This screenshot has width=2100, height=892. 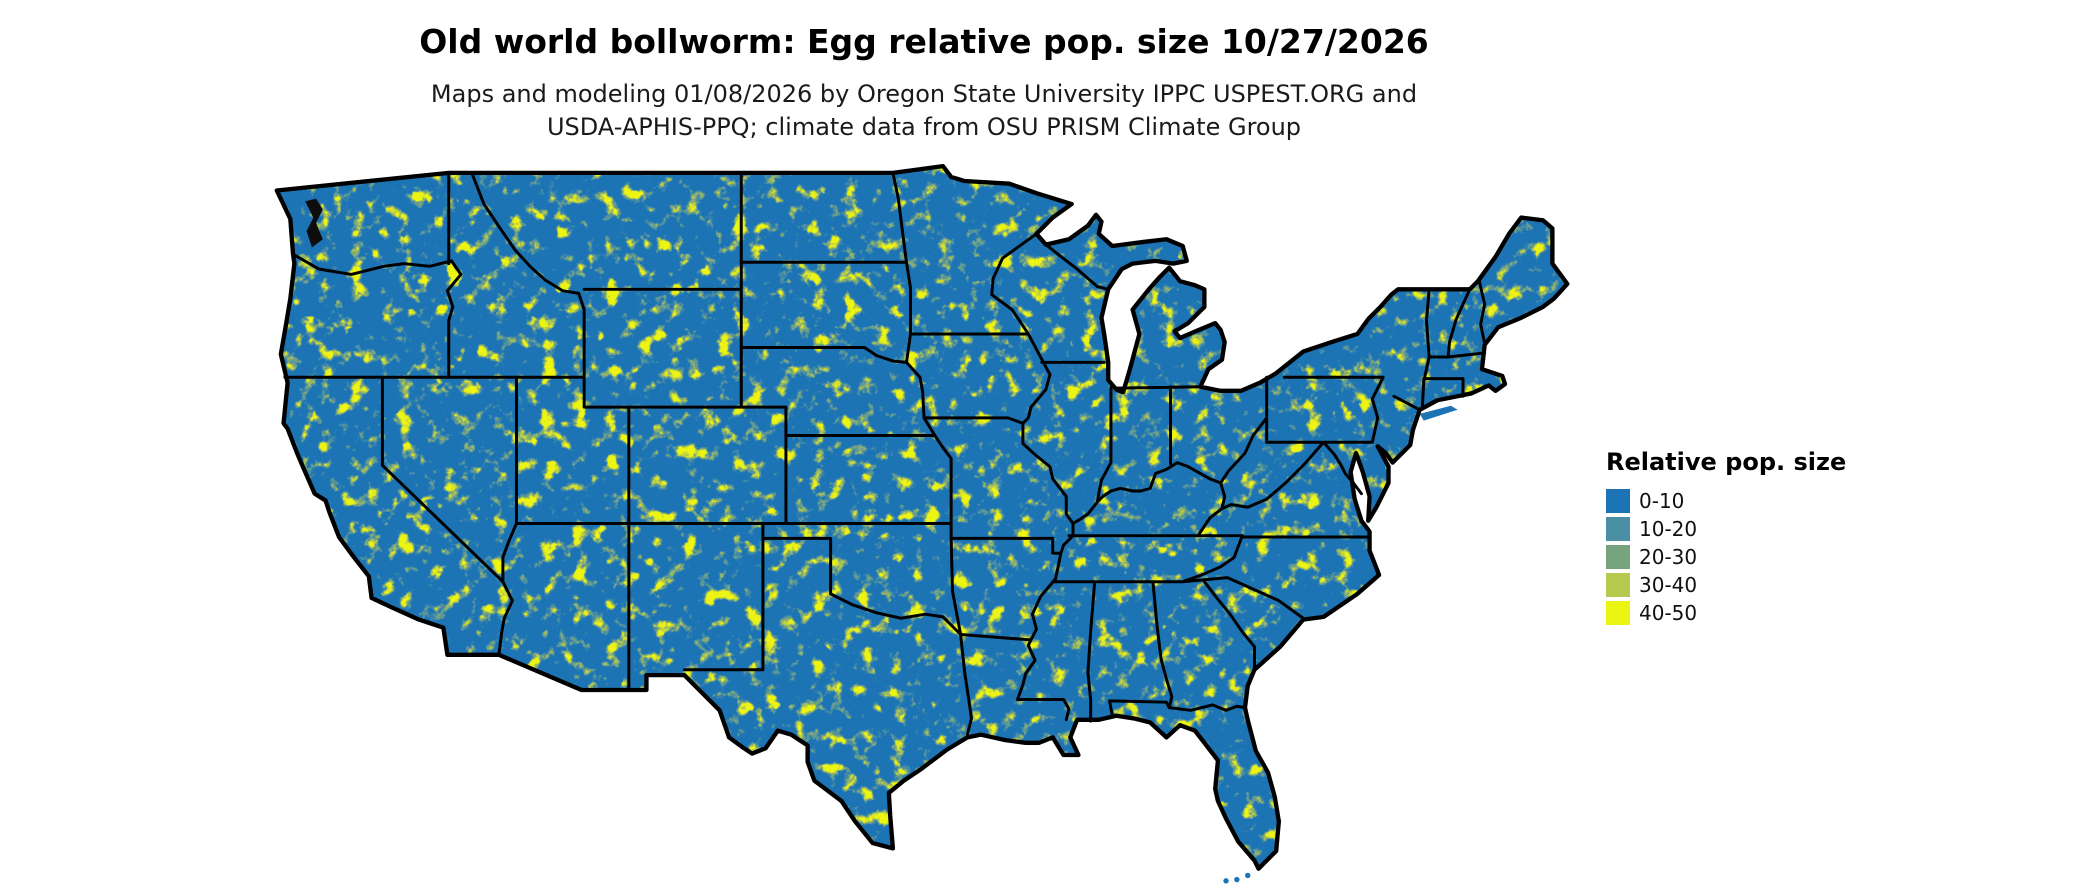 What do you see at coordinates (1726, 613) in the screenshot?
I see `legend-item: 40-50` at bounding box center [1726, 613].